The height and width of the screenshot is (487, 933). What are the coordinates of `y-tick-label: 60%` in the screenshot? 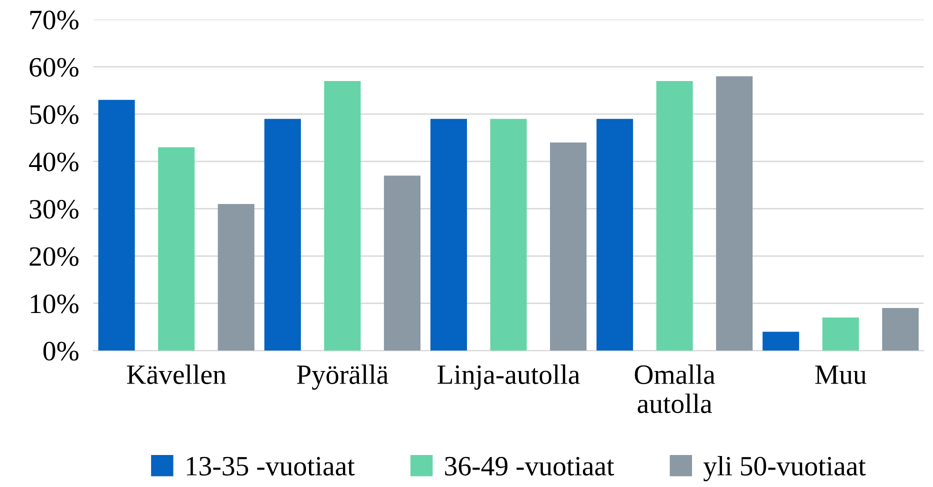 It's located at (54, 67).